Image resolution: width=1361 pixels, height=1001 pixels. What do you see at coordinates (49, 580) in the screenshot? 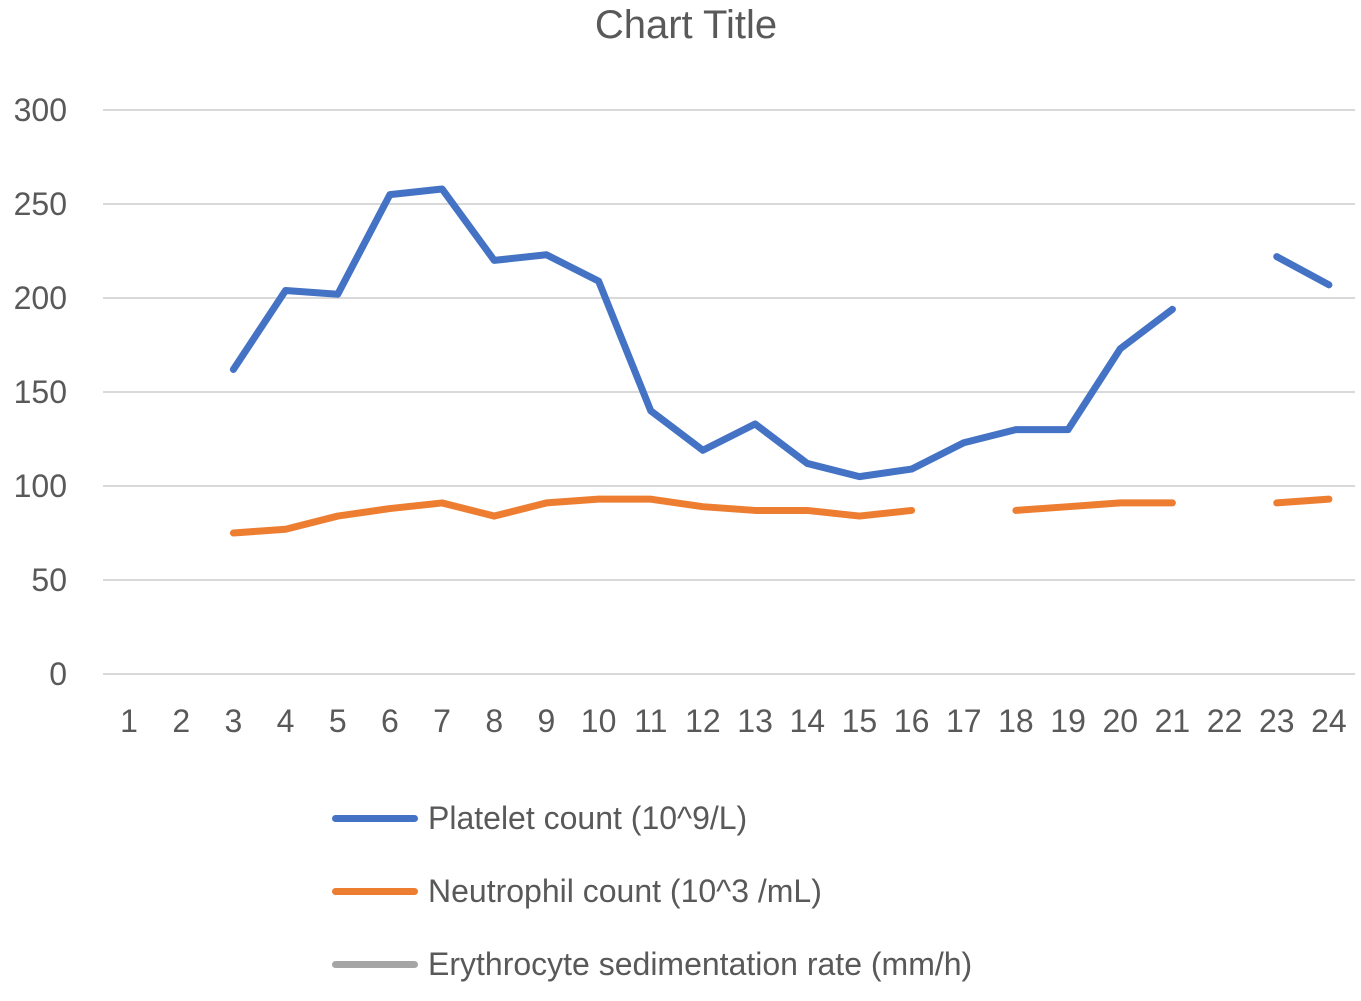
I see `y-tick-label-50: 50` at bounding box center [49, 580].